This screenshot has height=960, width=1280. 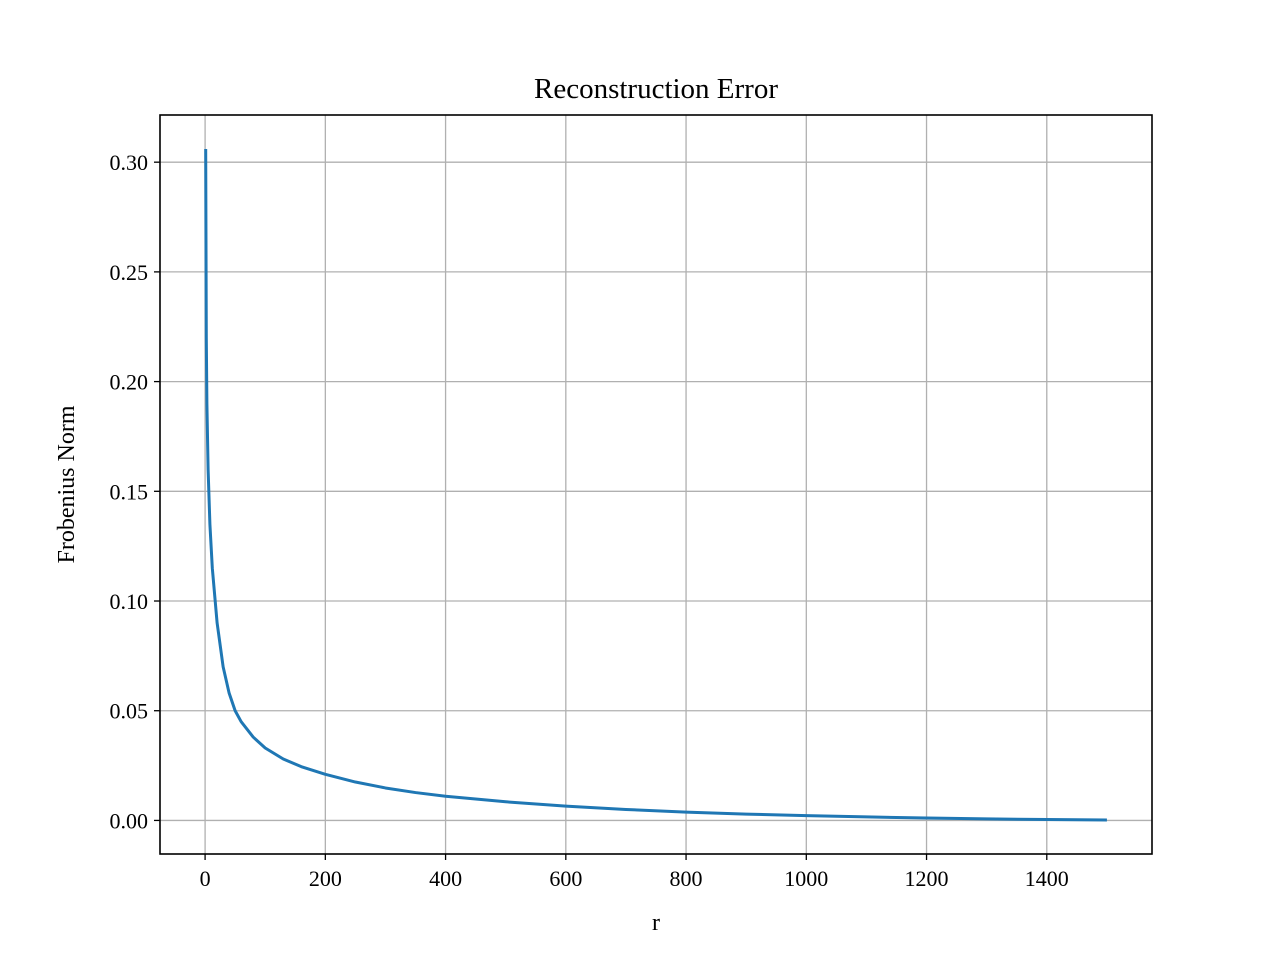 I want to click on x-tick-label: 200, so click(x=325, y=878).